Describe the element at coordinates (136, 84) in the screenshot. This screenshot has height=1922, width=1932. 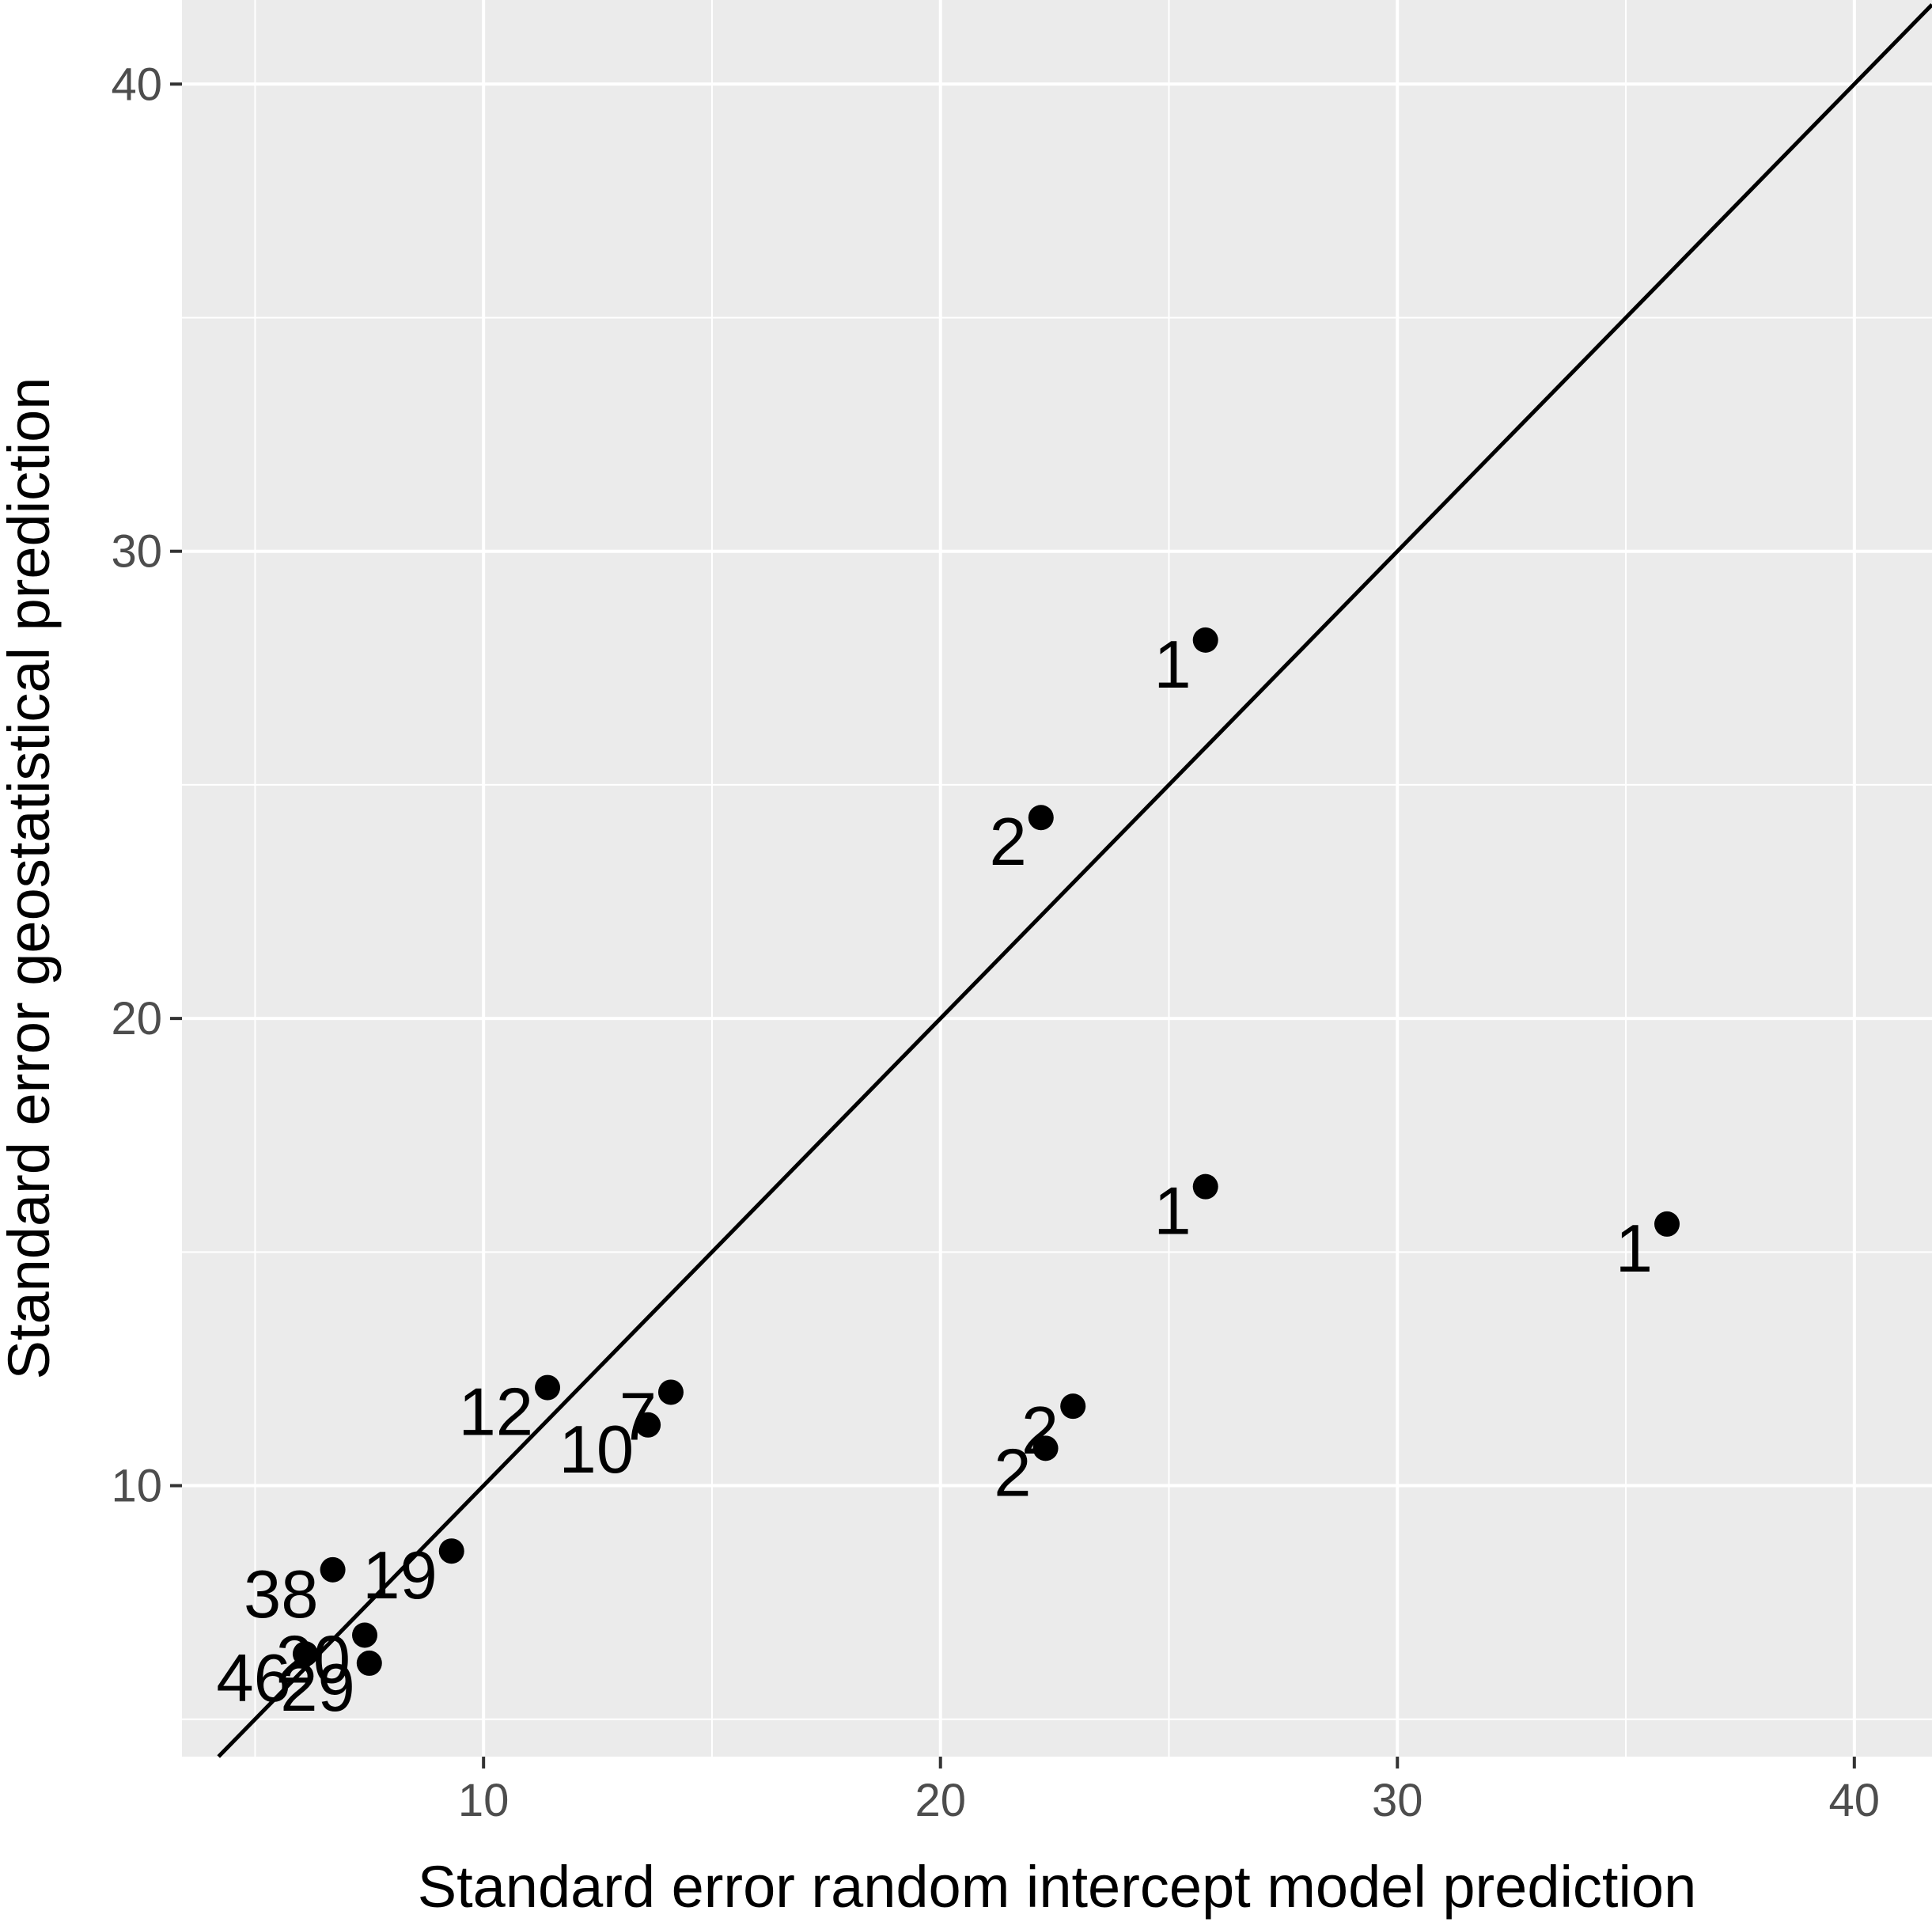
I see `y-tick-label: 40` at that location.